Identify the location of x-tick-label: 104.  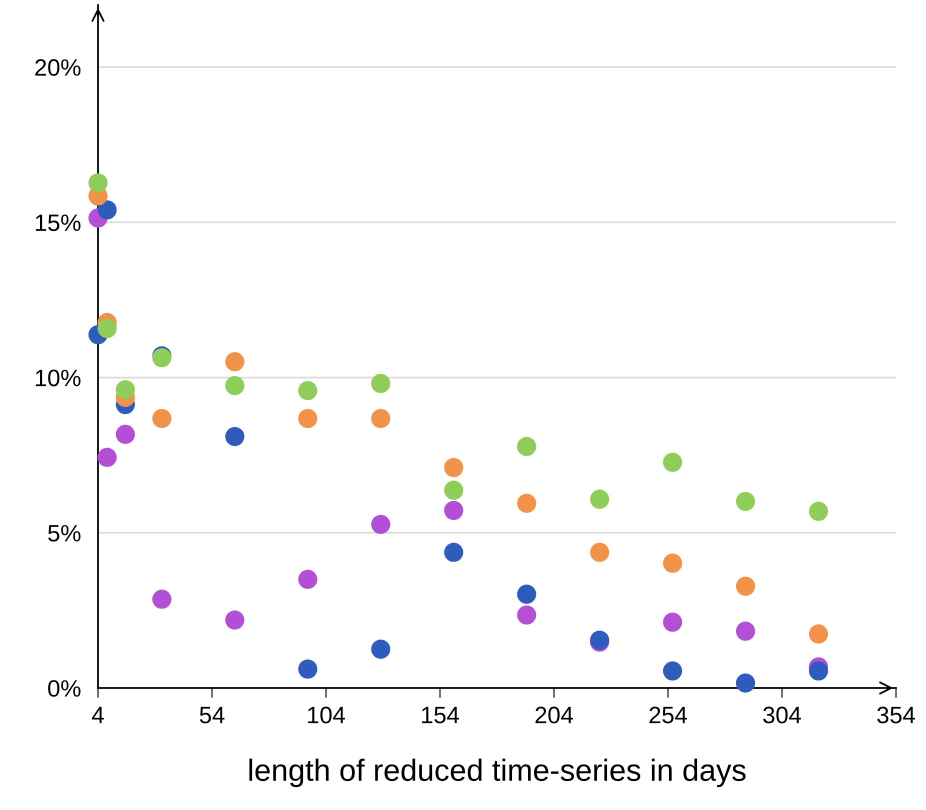
(327, 715).